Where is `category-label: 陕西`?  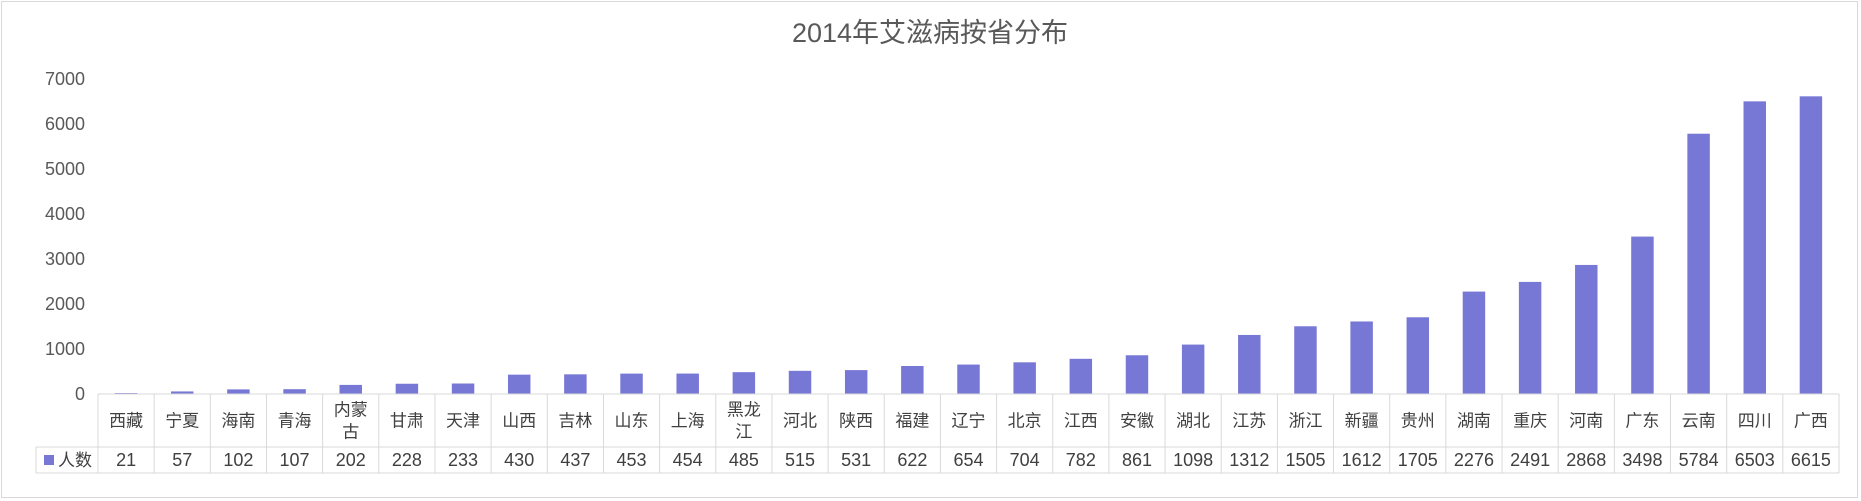 category-label: 陕西 is located at coordinates (856, 422).